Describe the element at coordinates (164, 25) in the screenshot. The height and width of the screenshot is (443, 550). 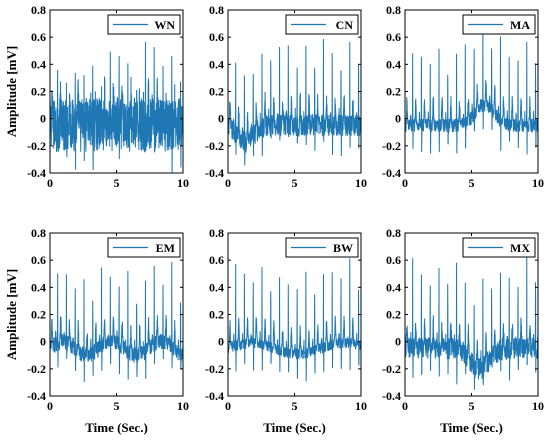
I see `legend-label: WN` at that location.